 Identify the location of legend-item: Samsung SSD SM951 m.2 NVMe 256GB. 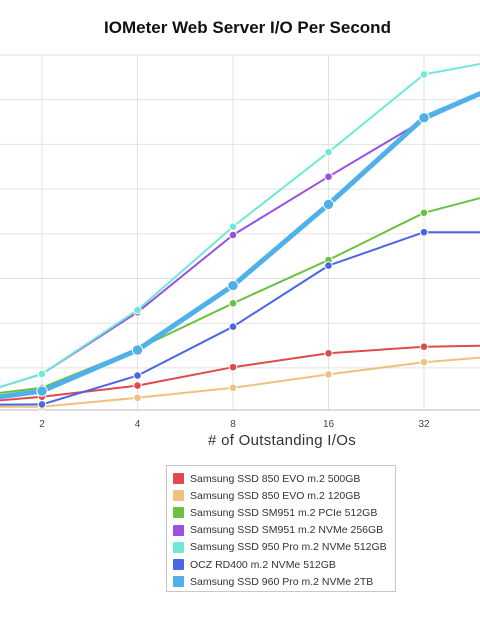
(284, 530).